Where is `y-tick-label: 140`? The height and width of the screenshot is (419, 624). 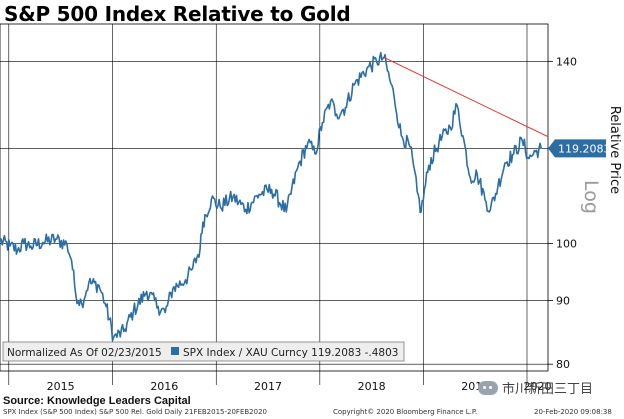
y-tick-label: 140 is located at coordinates (566, 61).